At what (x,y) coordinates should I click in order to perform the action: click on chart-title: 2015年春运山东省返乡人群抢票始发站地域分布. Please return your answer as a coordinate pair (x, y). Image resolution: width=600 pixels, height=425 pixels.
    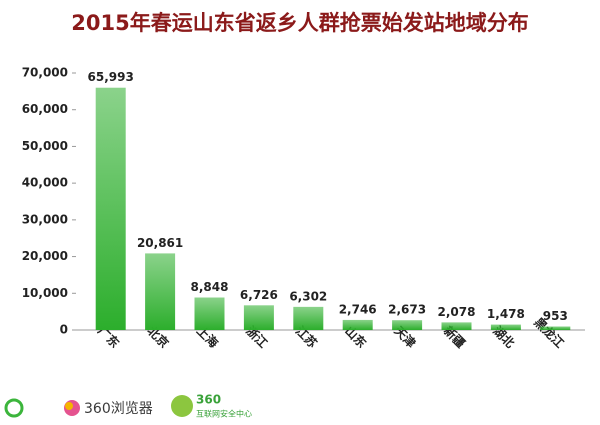
    Looking at the image, I should click on (299, 23).